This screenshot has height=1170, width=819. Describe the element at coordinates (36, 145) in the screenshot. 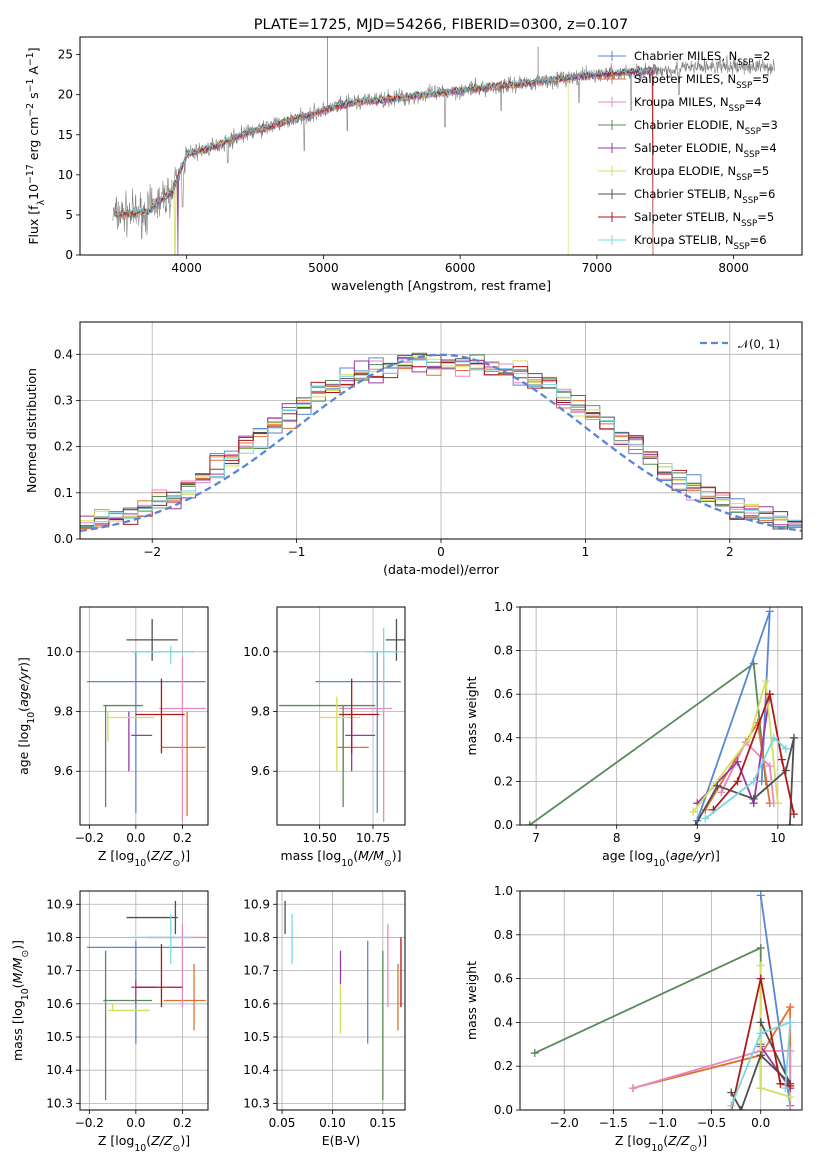

I see `y-axis-label: Flux [fλ10−17 erg cm−2 s−1 A−1]` at that location.